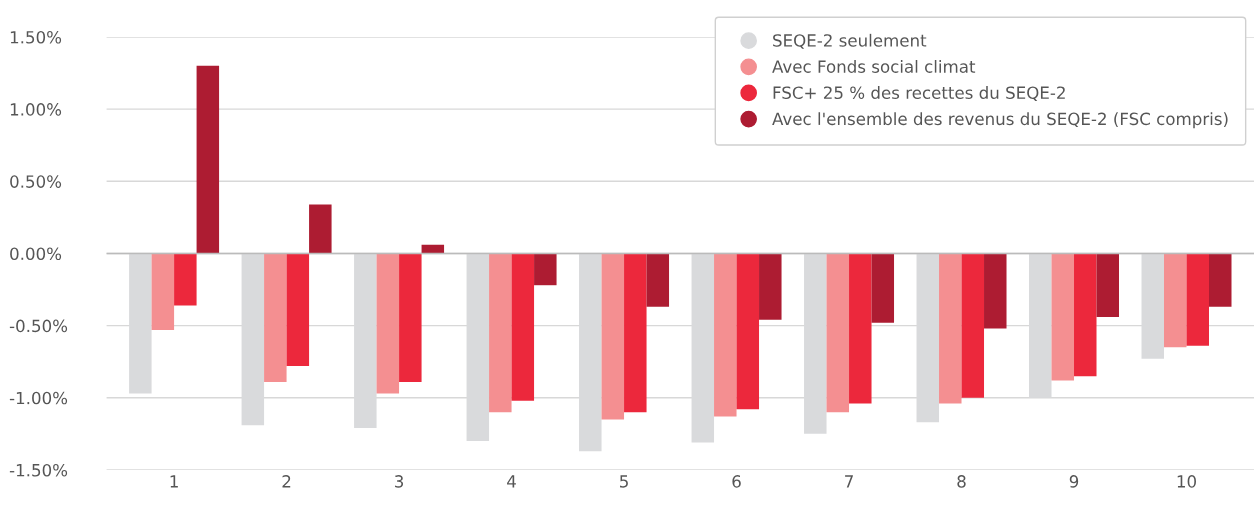 The height and width of the screenshot is (521, 1254). I want to click on y-tick-label: 0.50%, so click(36, 181).